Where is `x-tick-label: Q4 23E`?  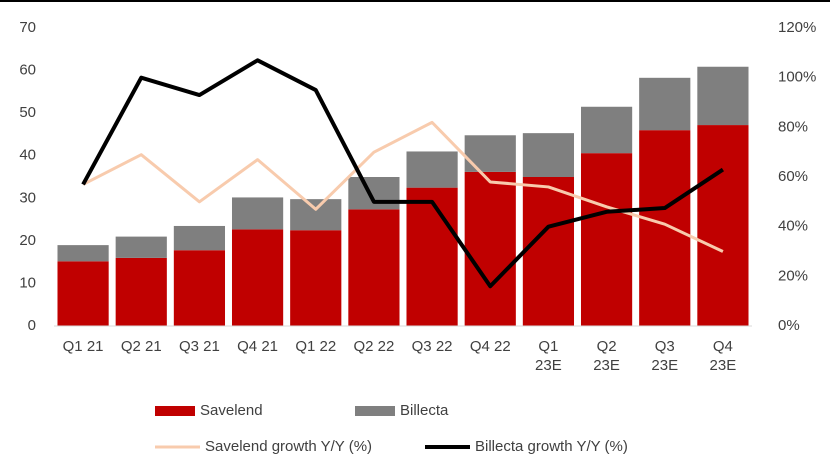 x-tick-label: Q4 23E is located at coordinates (723, 356).